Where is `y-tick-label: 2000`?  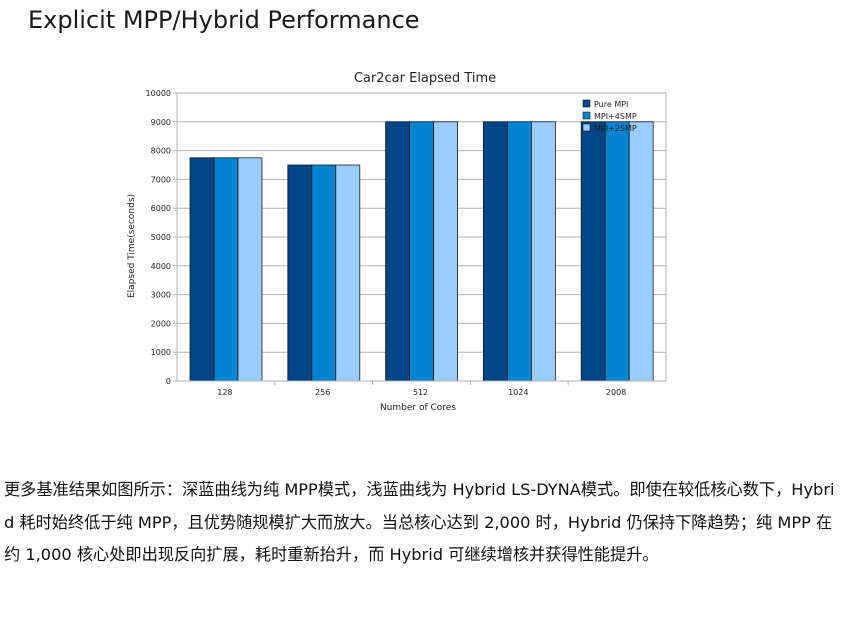
y-tick-label: 2000 is located at coordinates (161, 323).